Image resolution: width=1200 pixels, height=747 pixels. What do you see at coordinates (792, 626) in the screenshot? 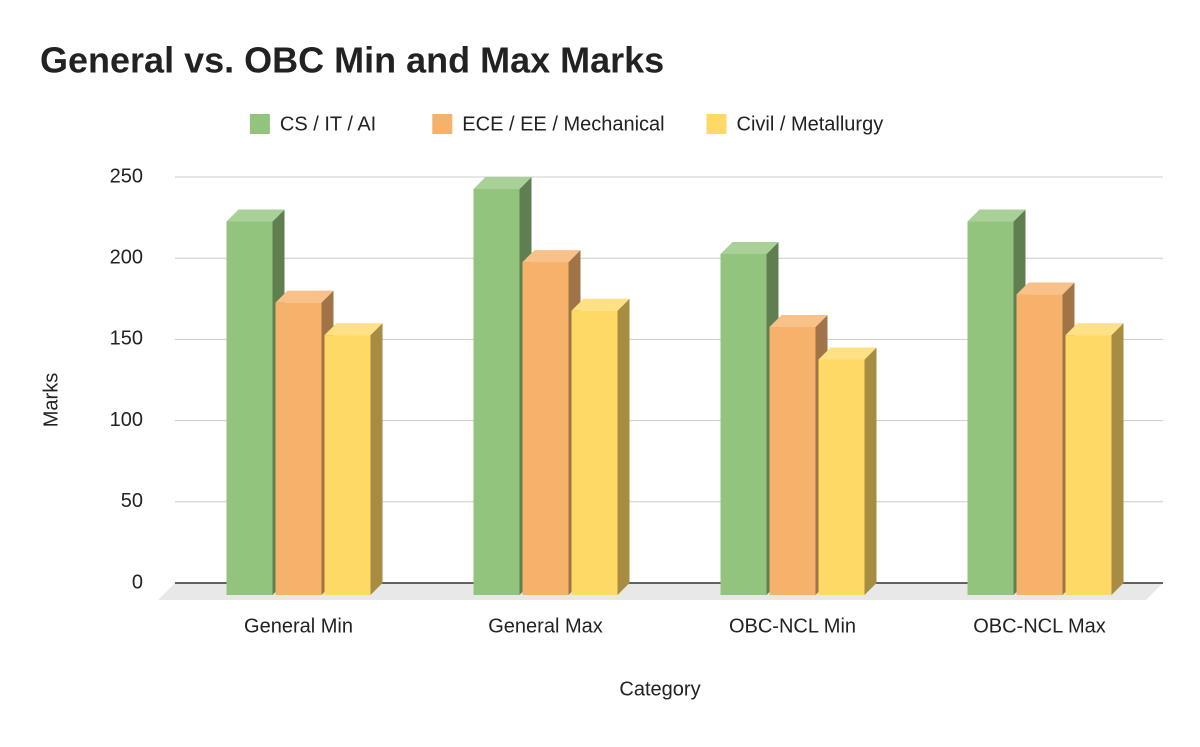
I see `x-tick-label: OBC-NCL Min` at bounding box center [792, 626].